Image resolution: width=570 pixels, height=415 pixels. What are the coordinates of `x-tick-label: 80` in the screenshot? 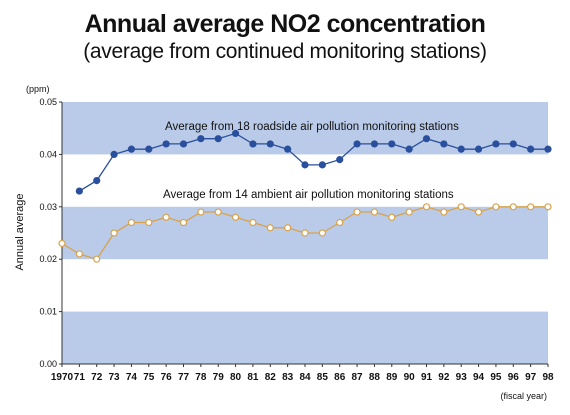 It's located at (236, 377).